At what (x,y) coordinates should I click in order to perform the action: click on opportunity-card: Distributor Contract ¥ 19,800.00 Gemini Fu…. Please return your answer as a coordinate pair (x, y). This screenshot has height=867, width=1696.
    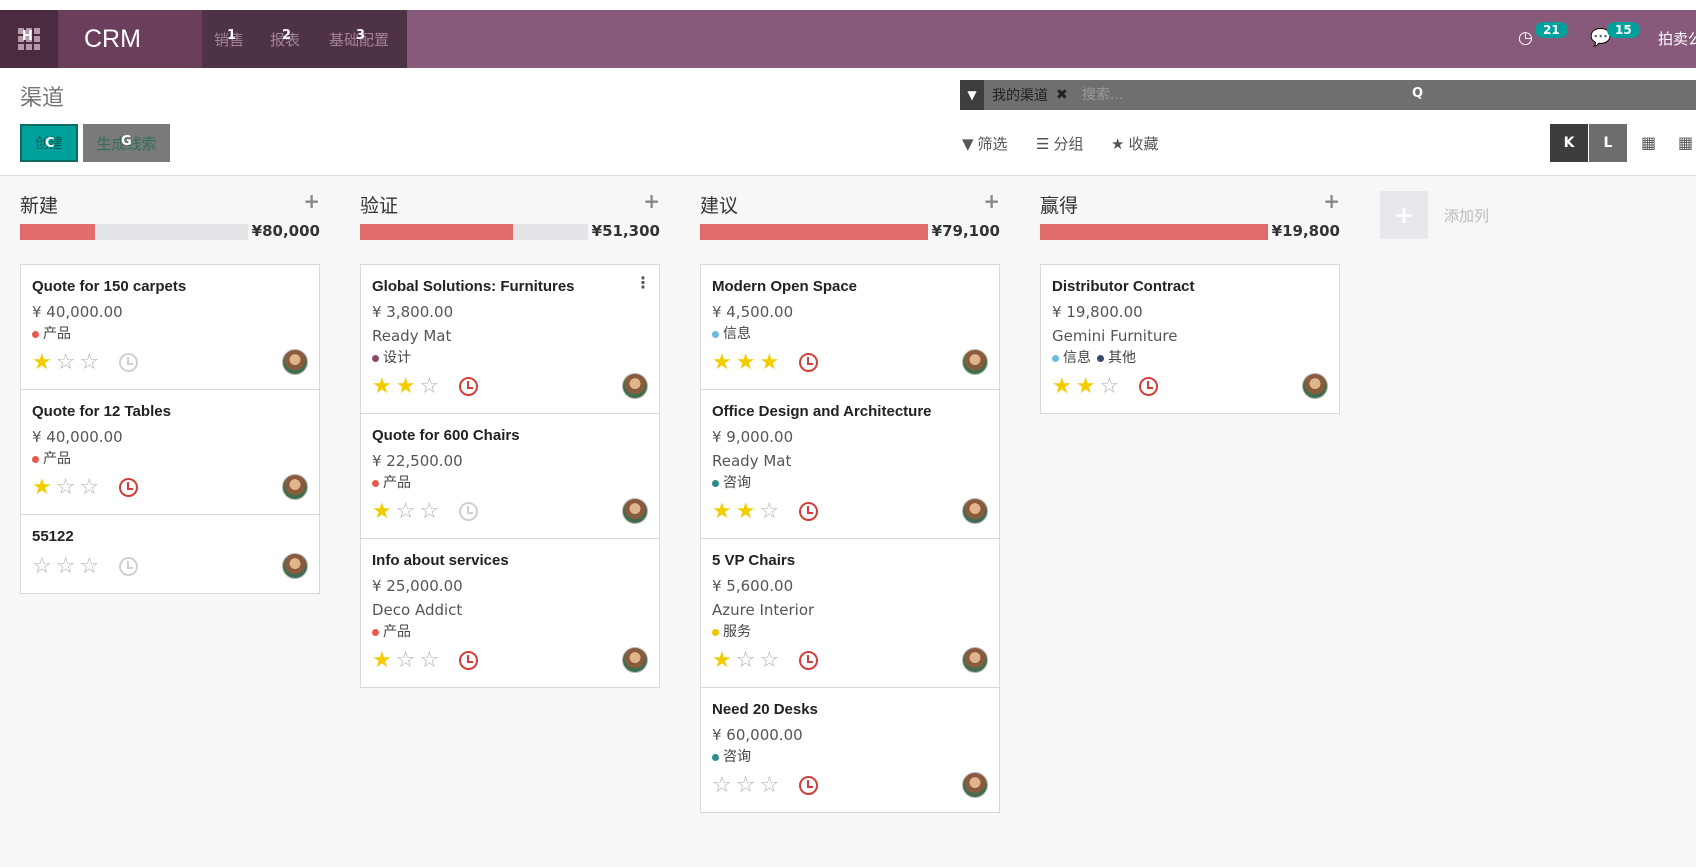
    Looking at the image, I should click on (1190, 339).